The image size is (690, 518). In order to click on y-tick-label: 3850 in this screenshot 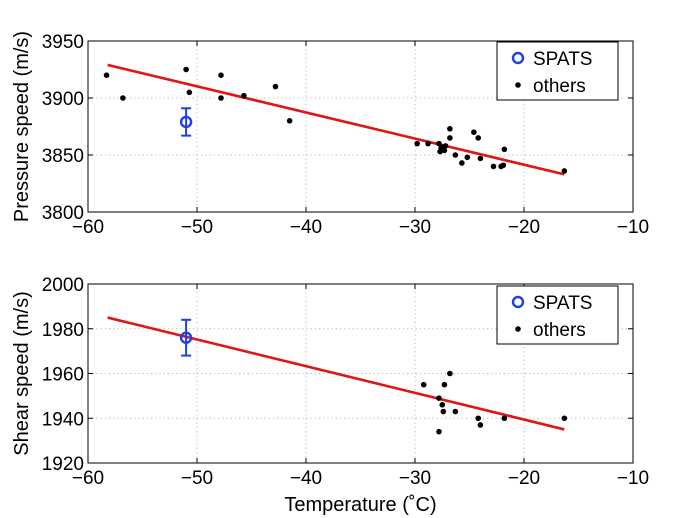, I will do `click(63, 156)`.